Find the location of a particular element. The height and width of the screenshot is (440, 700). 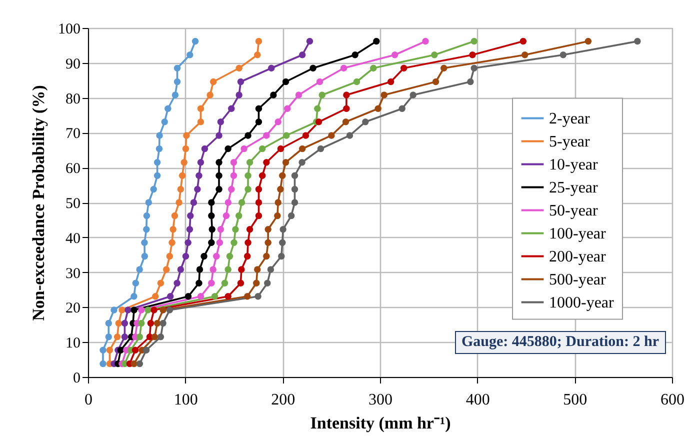

x-tick-label: 0 is located at coordinates (88, 400).